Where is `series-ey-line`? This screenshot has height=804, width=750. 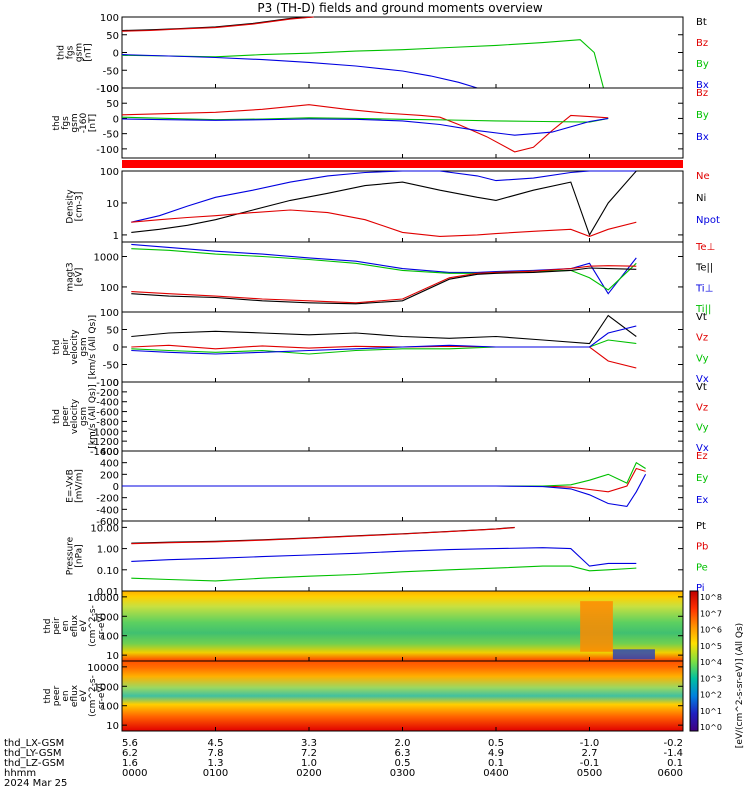
series-ey-line is located at coordinates (384, 474).